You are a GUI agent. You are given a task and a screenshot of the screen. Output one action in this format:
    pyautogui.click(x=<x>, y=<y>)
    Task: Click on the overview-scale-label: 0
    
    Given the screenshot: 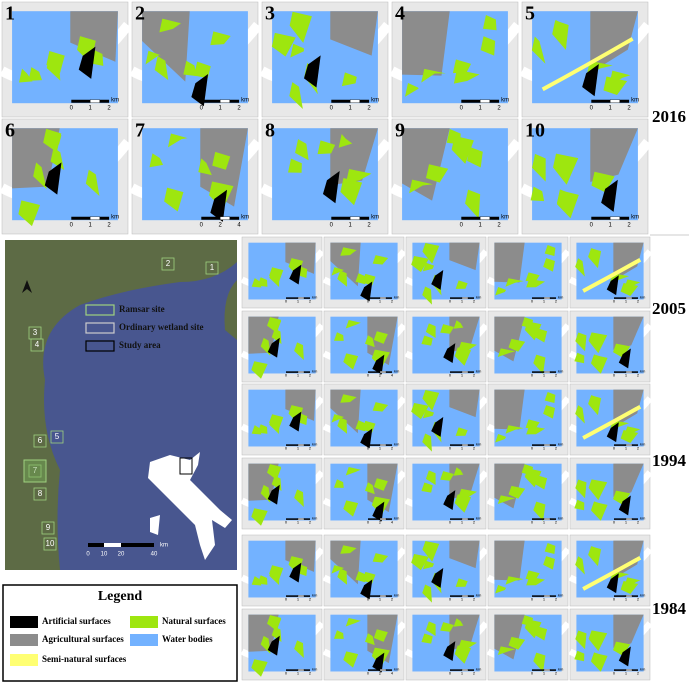 What is the action you would take?
    pyautogui.click(x=88, y=555)
    